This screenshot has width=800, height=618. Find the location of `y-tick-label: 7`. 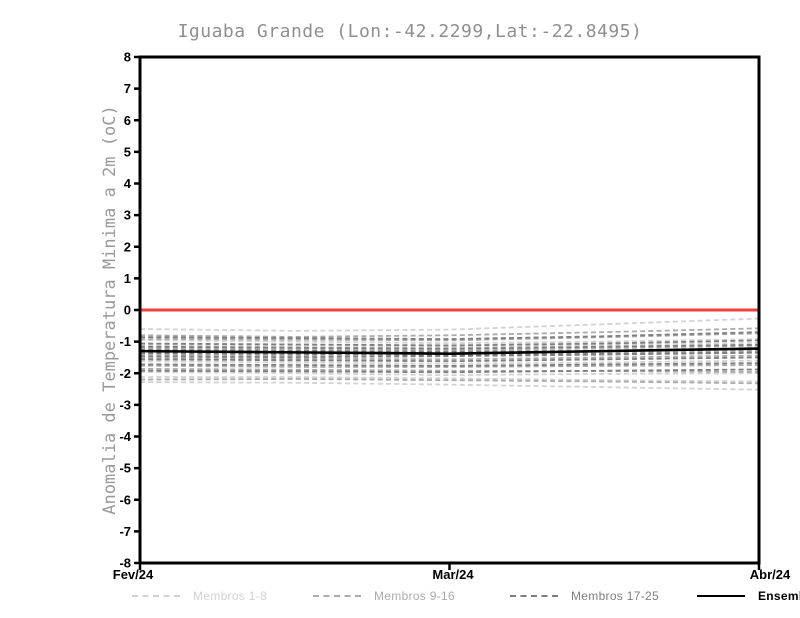

y-tick-label: 7 is located at coordinates (127, 88).